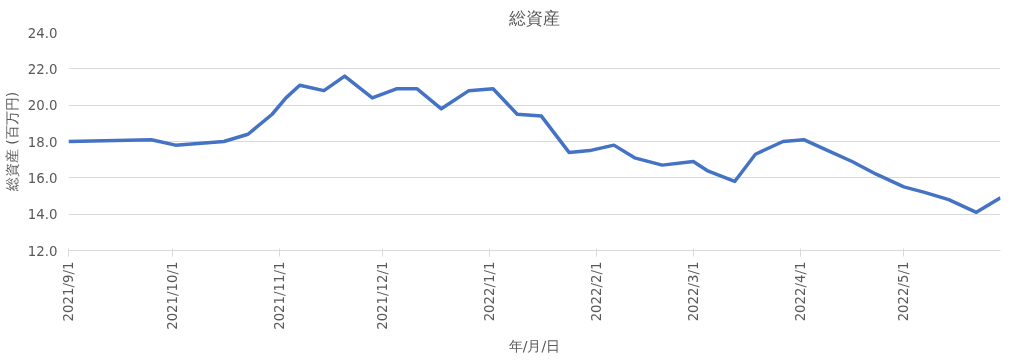 This screenshot has width=1024, height=360. What do you see at coordinates (42, 215) in the screenshot?
I see `y-tick-label: 14.0` at bounding box center [42, 215].